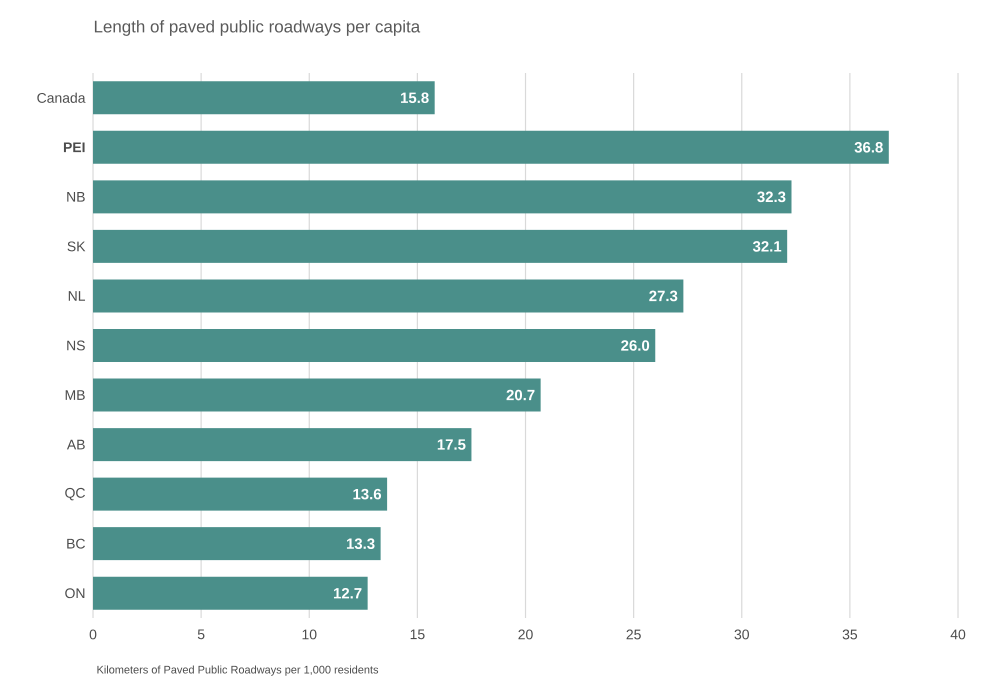 This screenshot has width=982, height=700. I want to click on data-label: 12.7, so click(348, 593).